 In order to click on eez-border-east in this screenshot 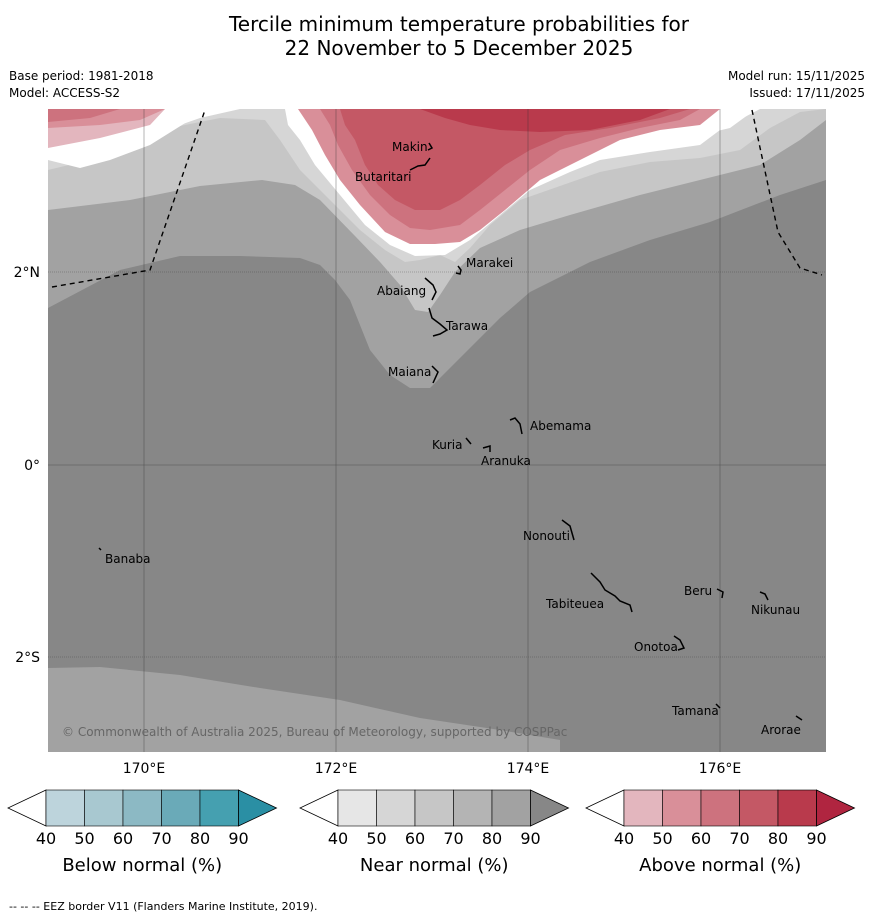, I will do `click(787, 192)`.